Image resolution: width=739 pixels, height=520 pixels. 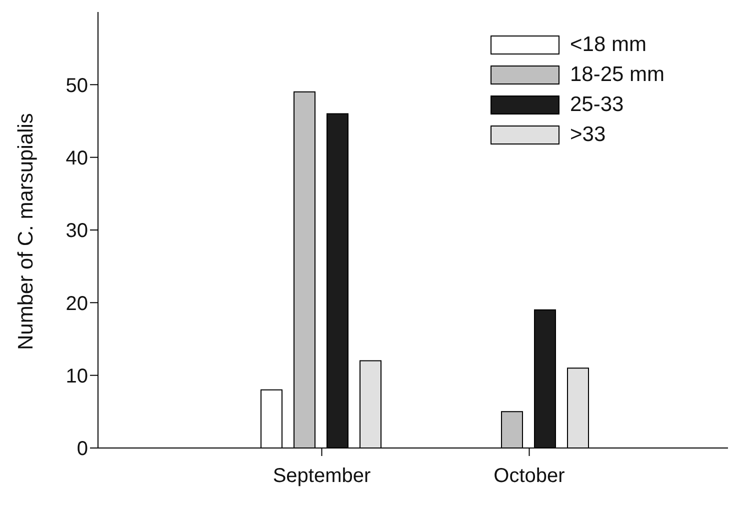 I want to click on legend-label: >33, so click(x=588, y=135).